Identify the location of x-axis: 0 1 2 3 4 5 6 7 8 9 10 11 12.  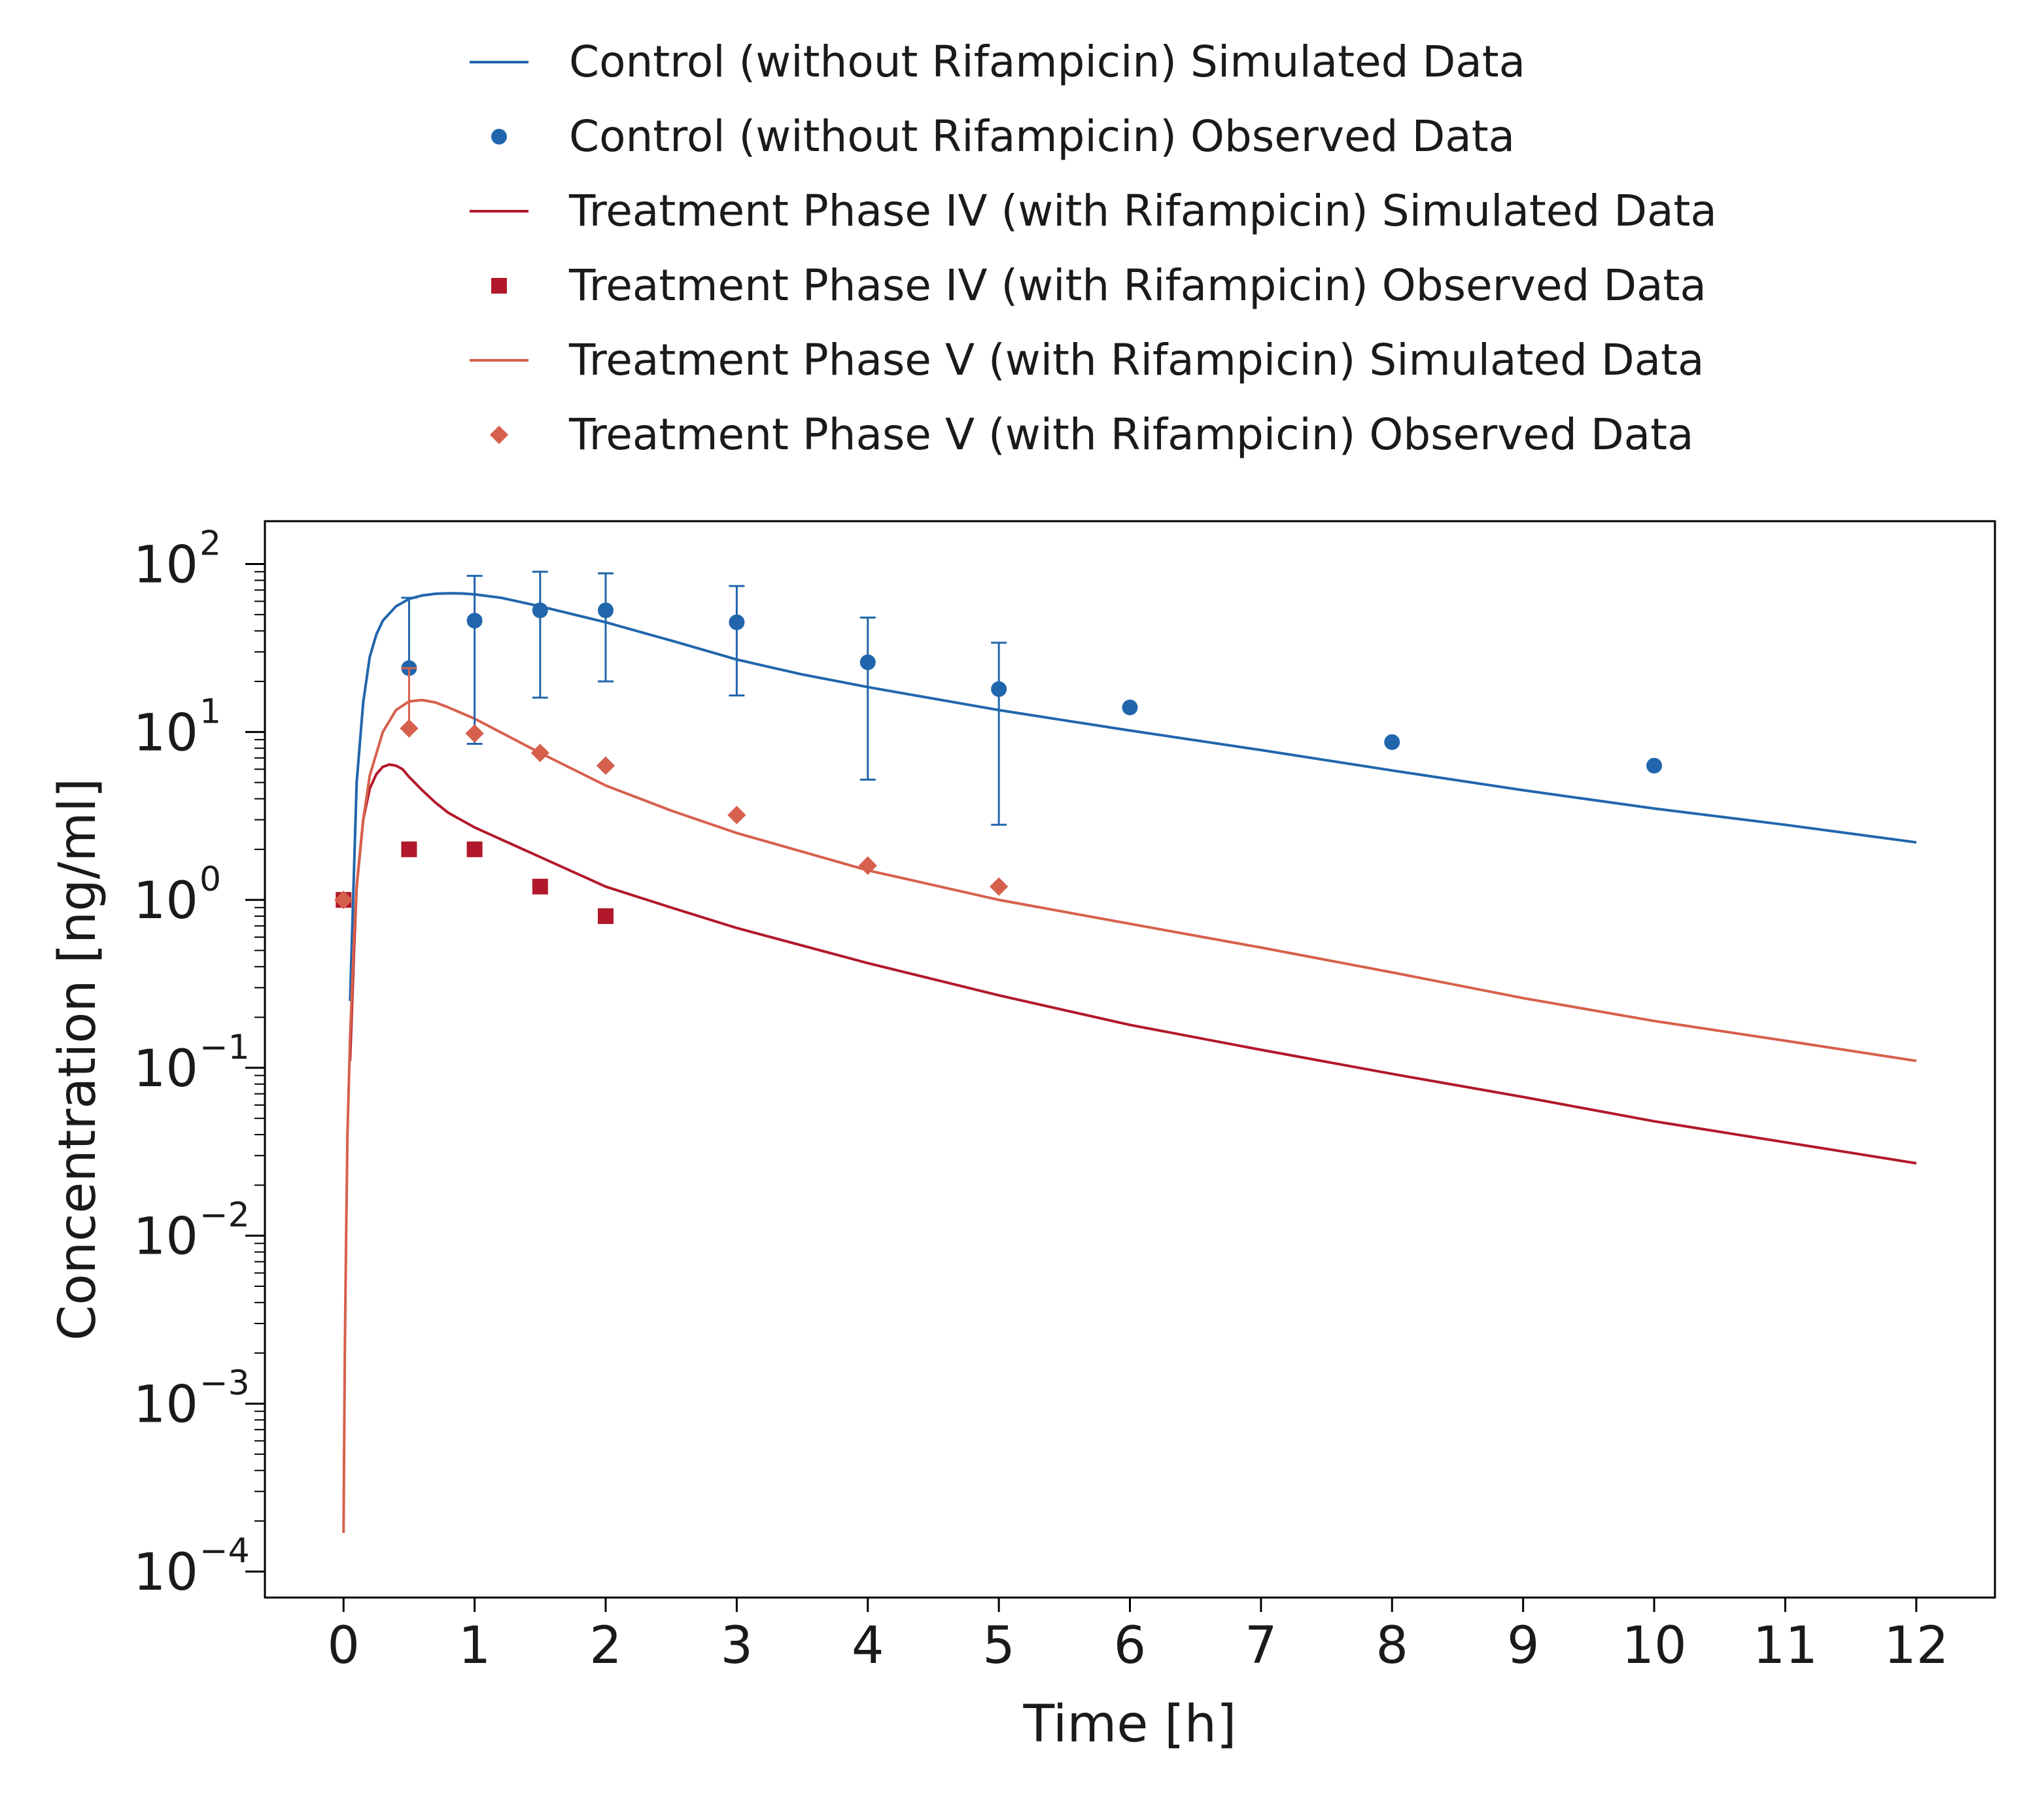
(1138, 1636).